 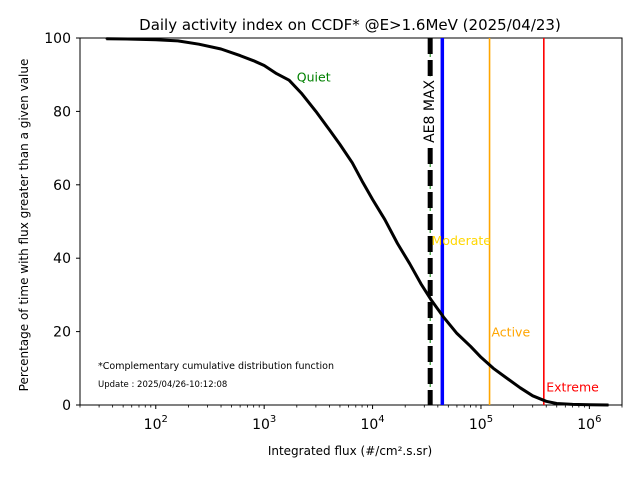 What do you see at coordinates (57, 39) in the screenshot?
I see `y-tick-label: 100` at bounding box center [57, 39].